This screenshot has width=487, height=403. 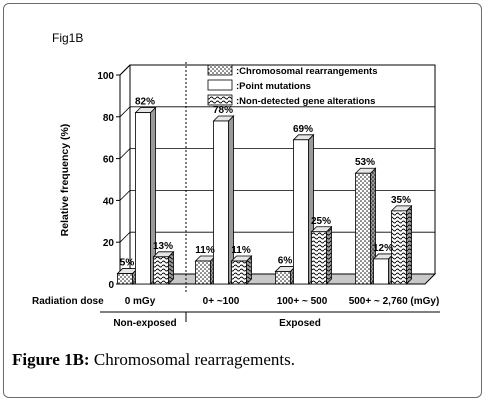 I want to click on data-label: 69%, so click(x=303, y=129).